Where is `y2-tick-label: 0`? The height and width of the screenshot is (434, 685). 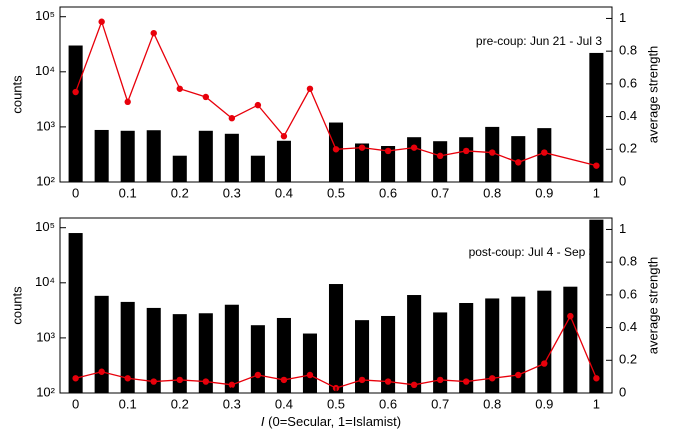
y2-tick-label: 0 is located at coordinates (622, 180).